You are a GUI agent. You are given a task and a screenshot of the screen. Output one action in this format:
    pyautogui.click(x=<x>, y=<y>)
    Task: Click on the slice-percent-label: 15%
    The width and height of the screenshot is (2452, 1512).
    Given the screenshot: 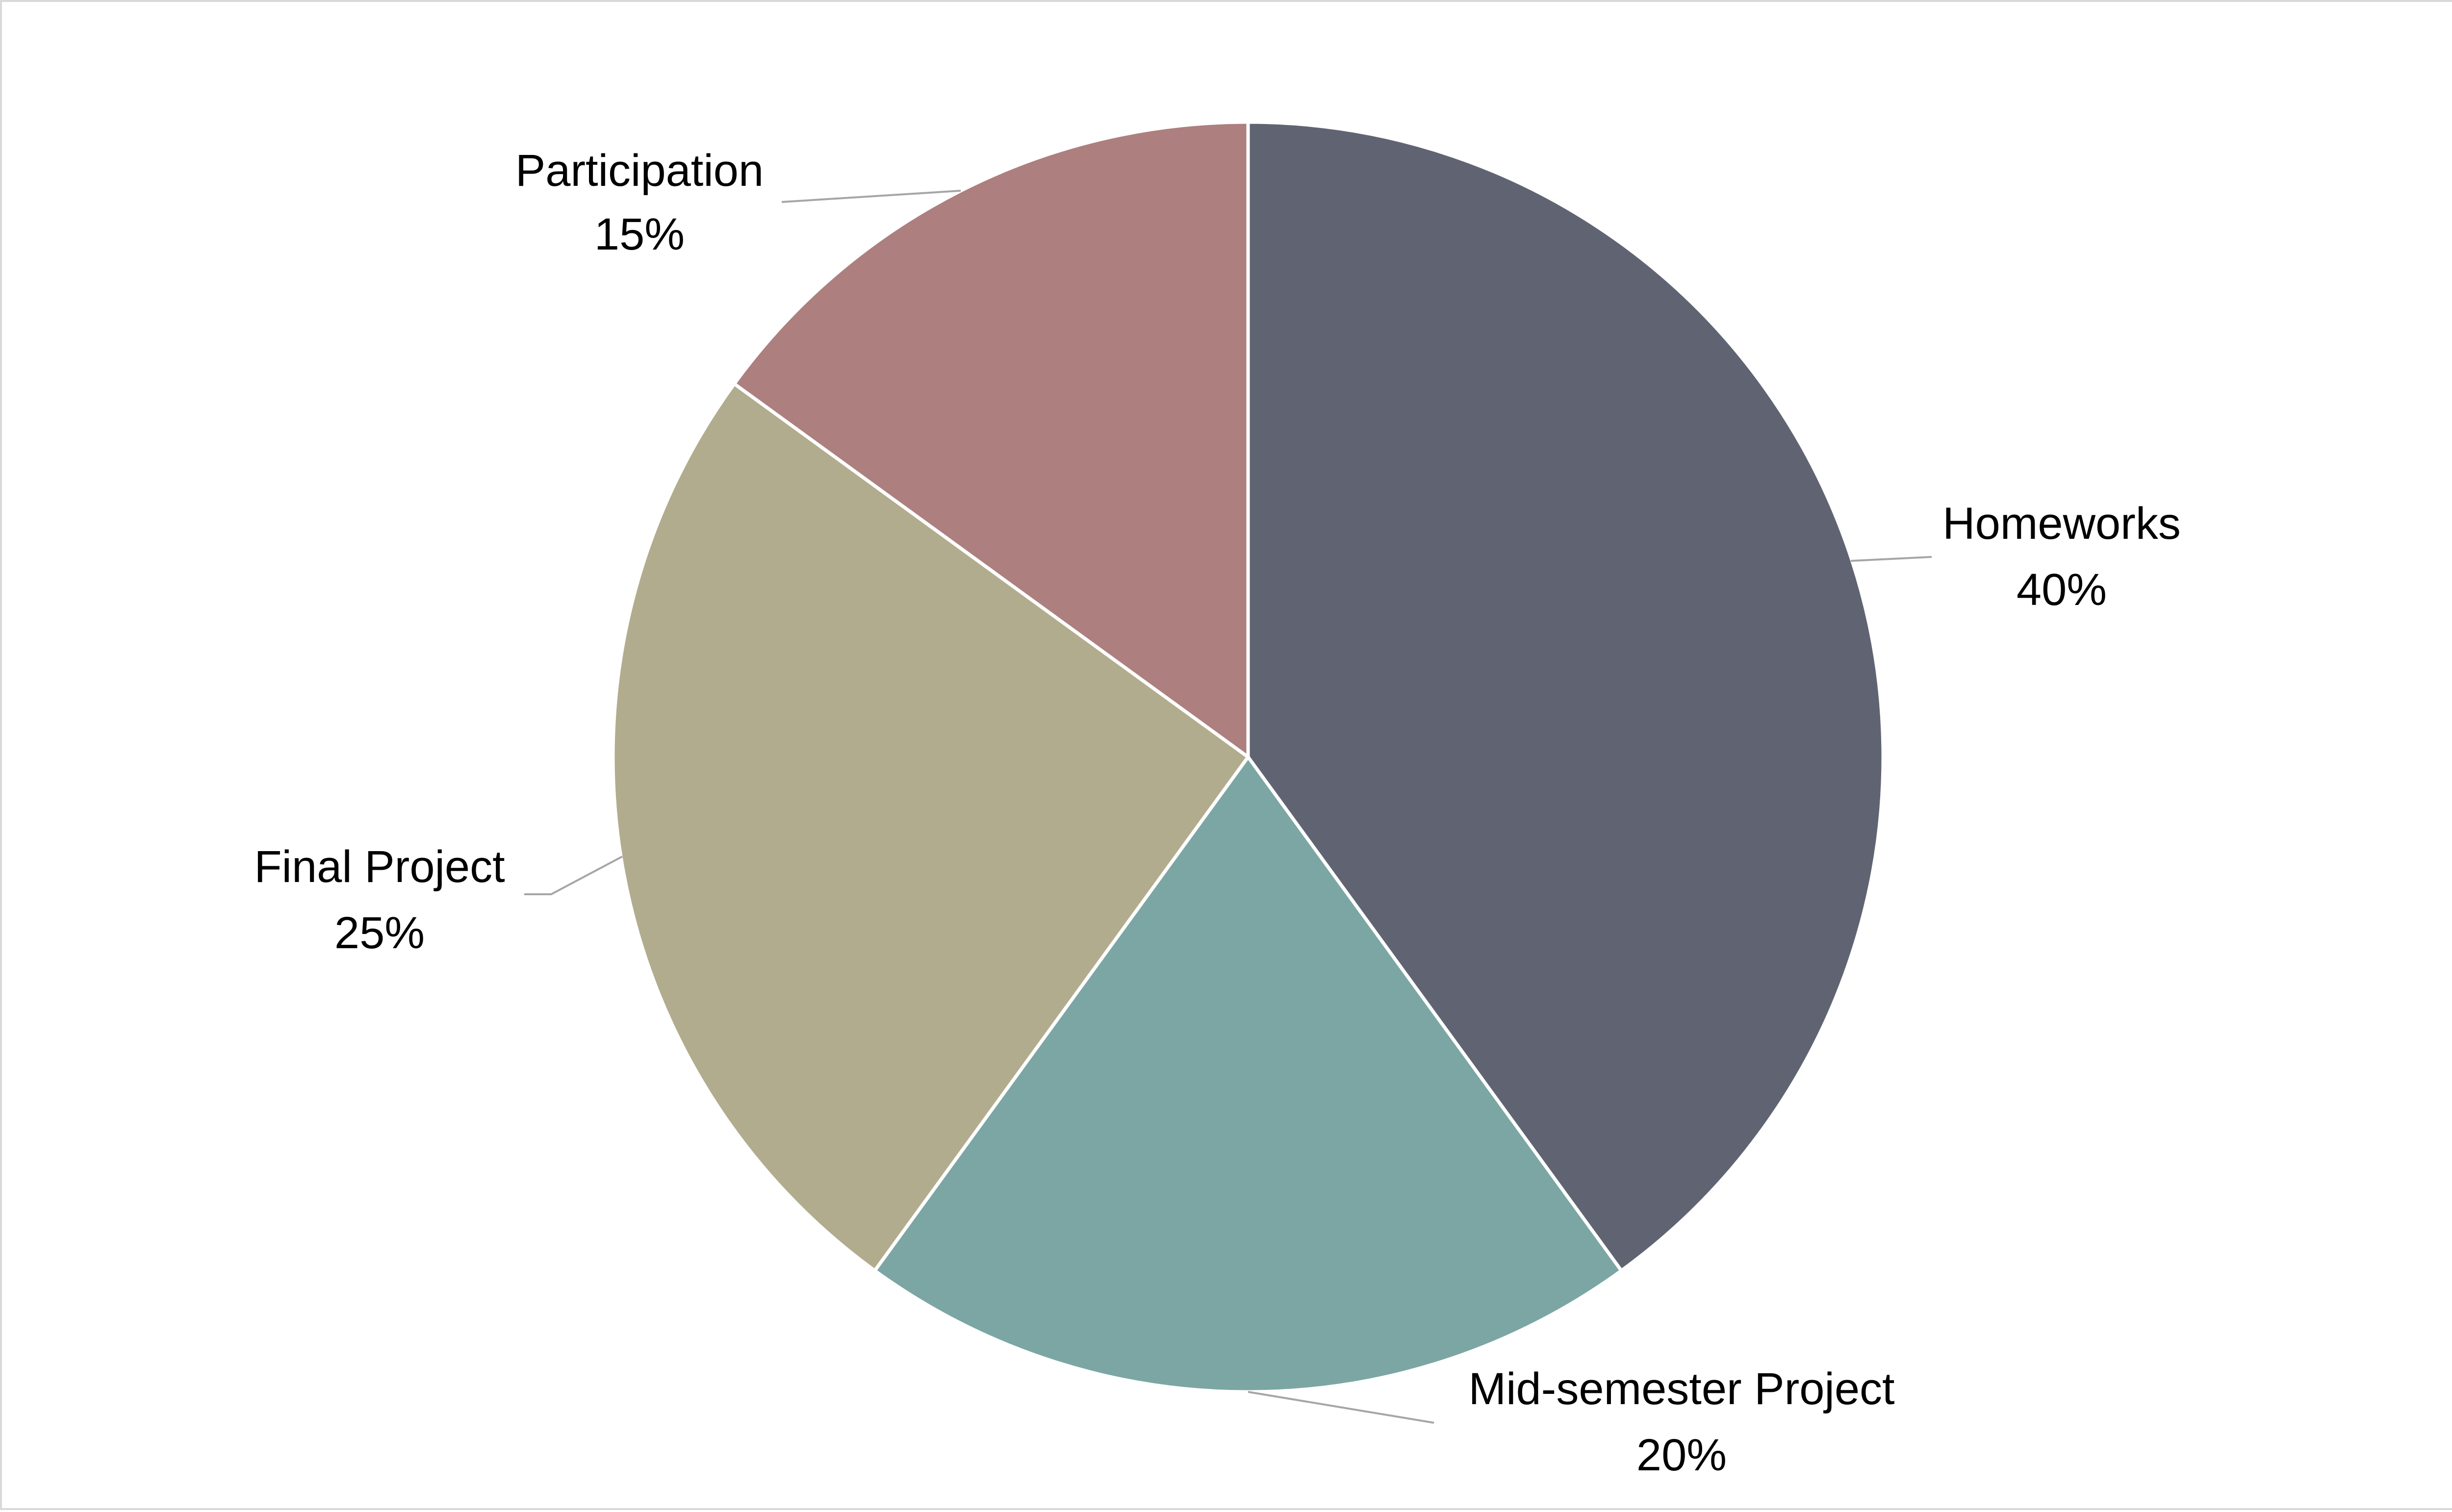 What is the action you would take?
    pyautogui.click(x=639, y=234)
    